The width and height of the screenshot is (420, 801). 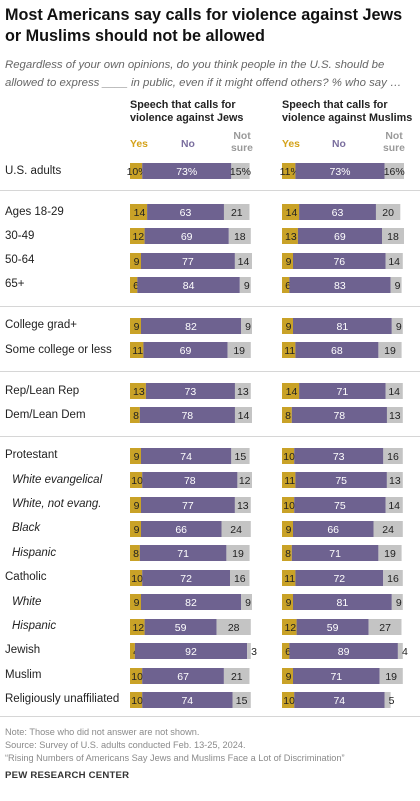 I want to click on row-label: 50-64, so click(x=20, y=260).